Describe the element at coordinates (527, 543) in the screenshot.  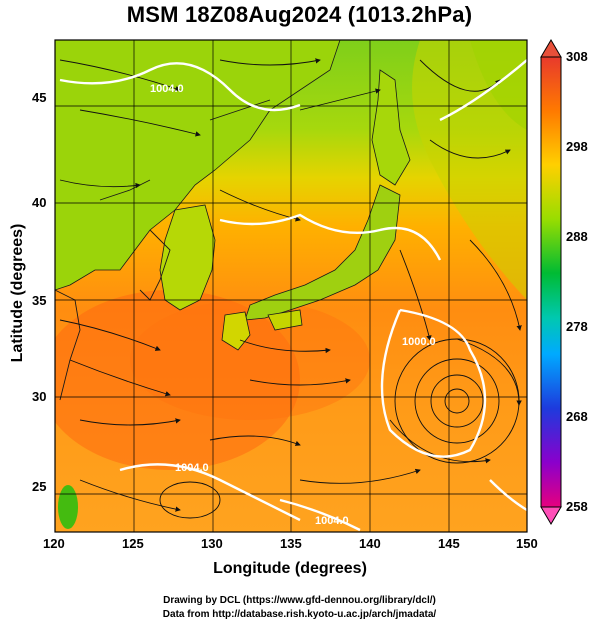
I see `xtick-150: 150` at that location.